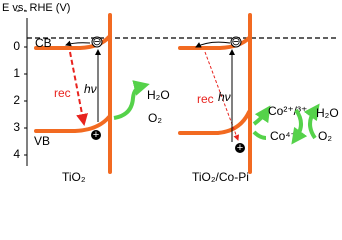 The height and width of the screenshot is (240, 342). Describe the element at coordinates (220, 177) in the screenshot. I see `panel-label: TiO₂/Co-Pi` at that location.